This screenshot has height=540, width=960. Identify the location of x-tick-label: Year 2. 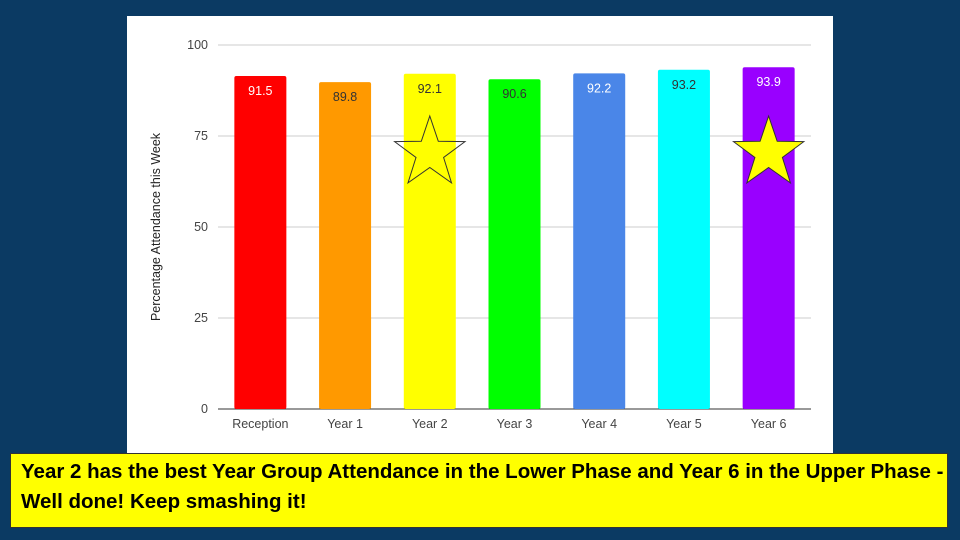
(430, 424).